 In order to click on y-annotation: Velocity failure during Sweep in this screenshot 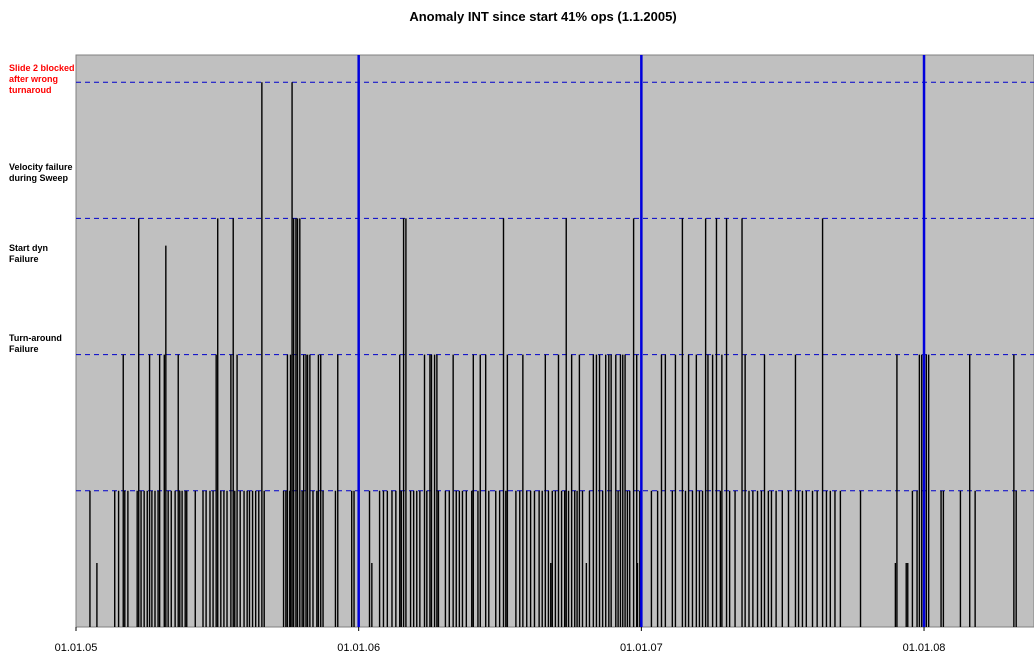, I will do `click(44, 173)`.